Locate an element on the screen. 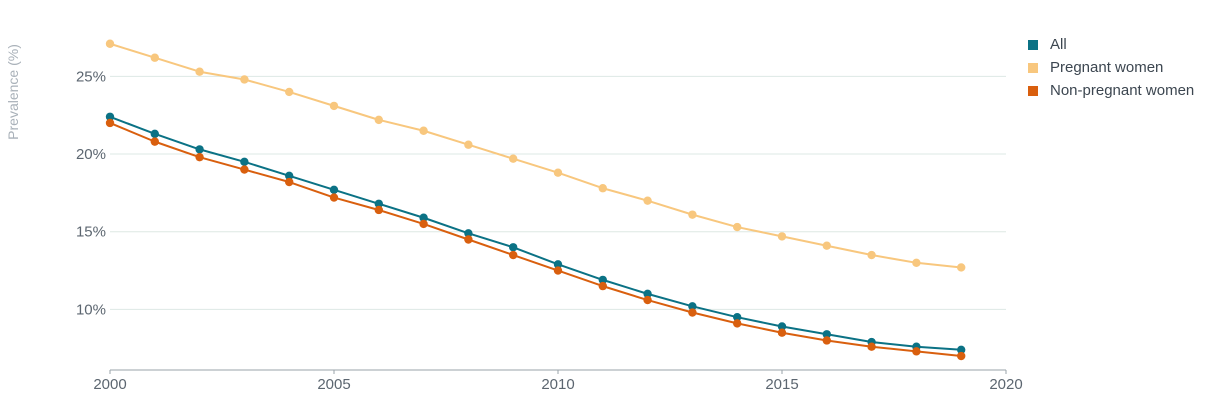  x-tick-label: 2000 is located at coordinates (109, 384).